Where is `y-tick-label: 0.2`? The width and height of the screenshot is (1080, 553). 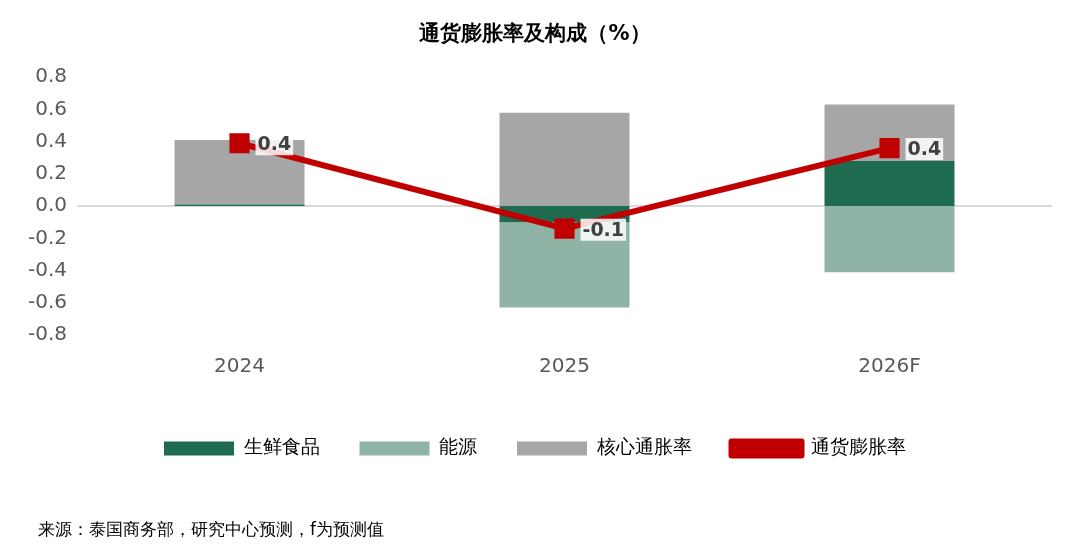 y-tick-label: 0.2 is located at coordinates (51, 172).